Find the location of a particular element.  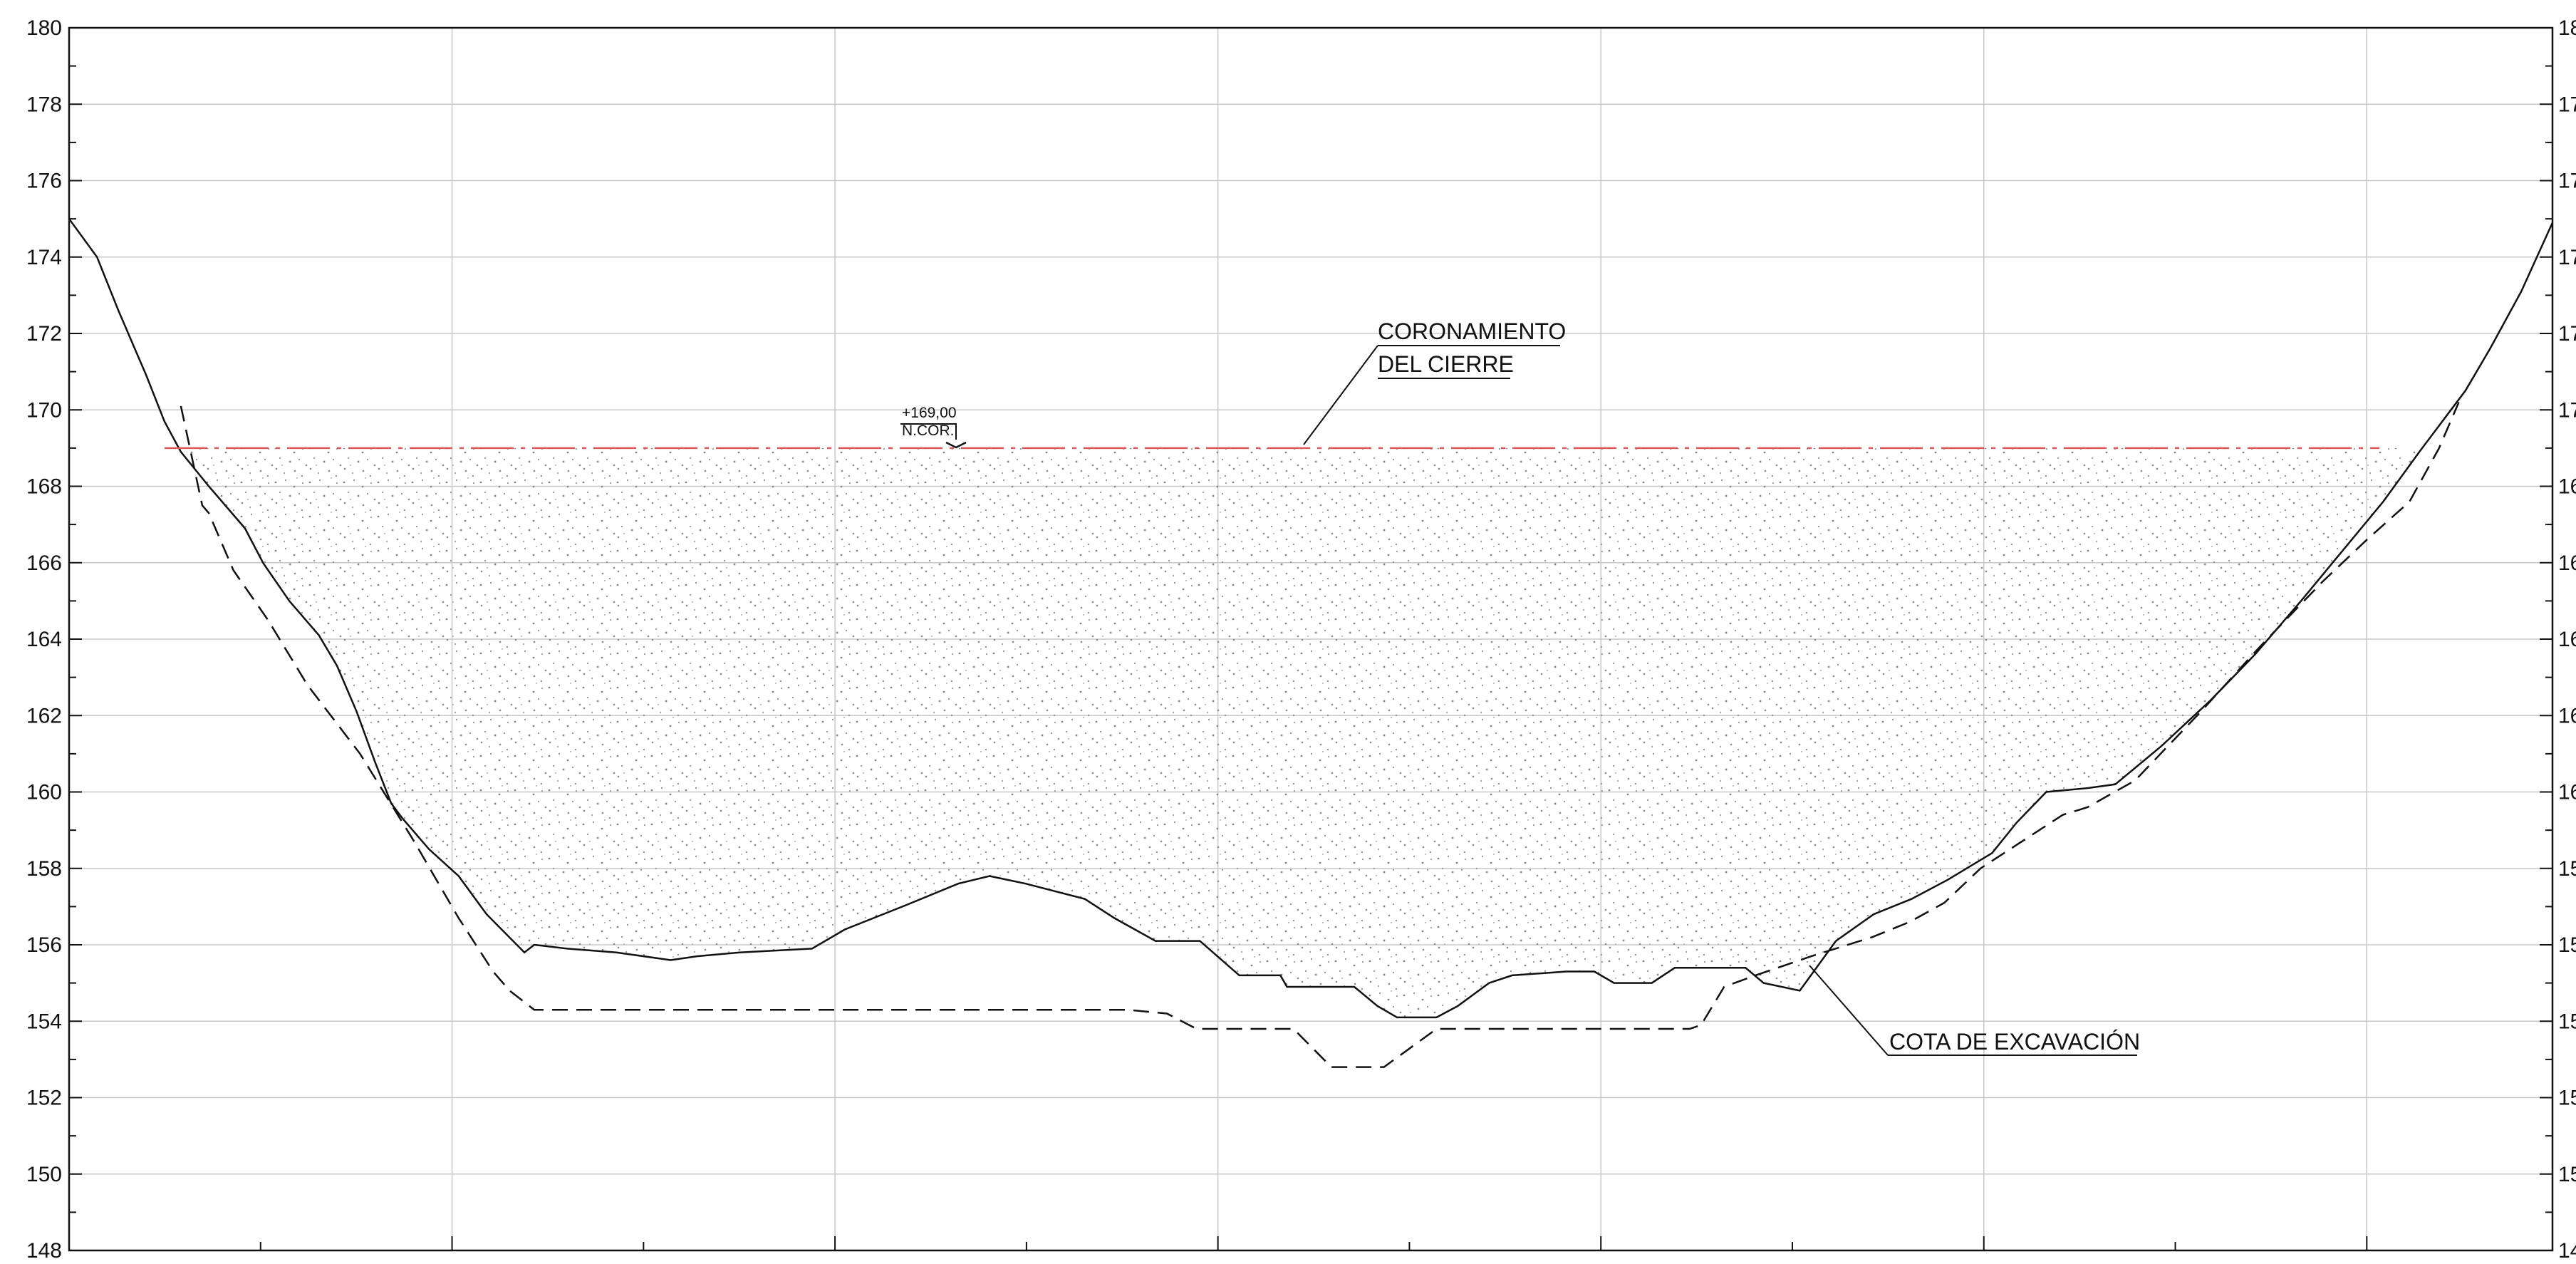

y-tick-label-left: 172 is located at coordinates (44, 334).